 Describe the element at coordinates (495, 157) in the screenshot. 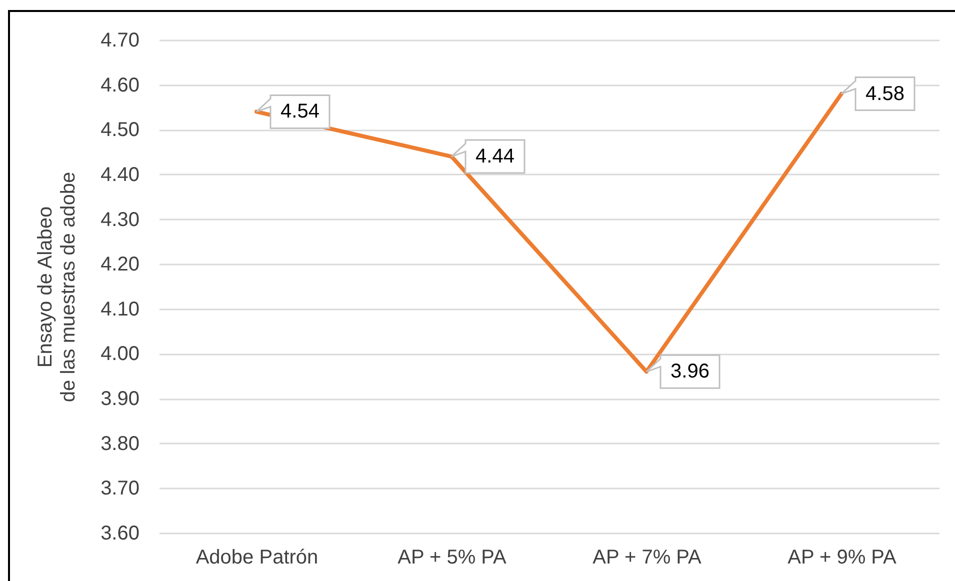

I see `data-label: 4.44` at that location.